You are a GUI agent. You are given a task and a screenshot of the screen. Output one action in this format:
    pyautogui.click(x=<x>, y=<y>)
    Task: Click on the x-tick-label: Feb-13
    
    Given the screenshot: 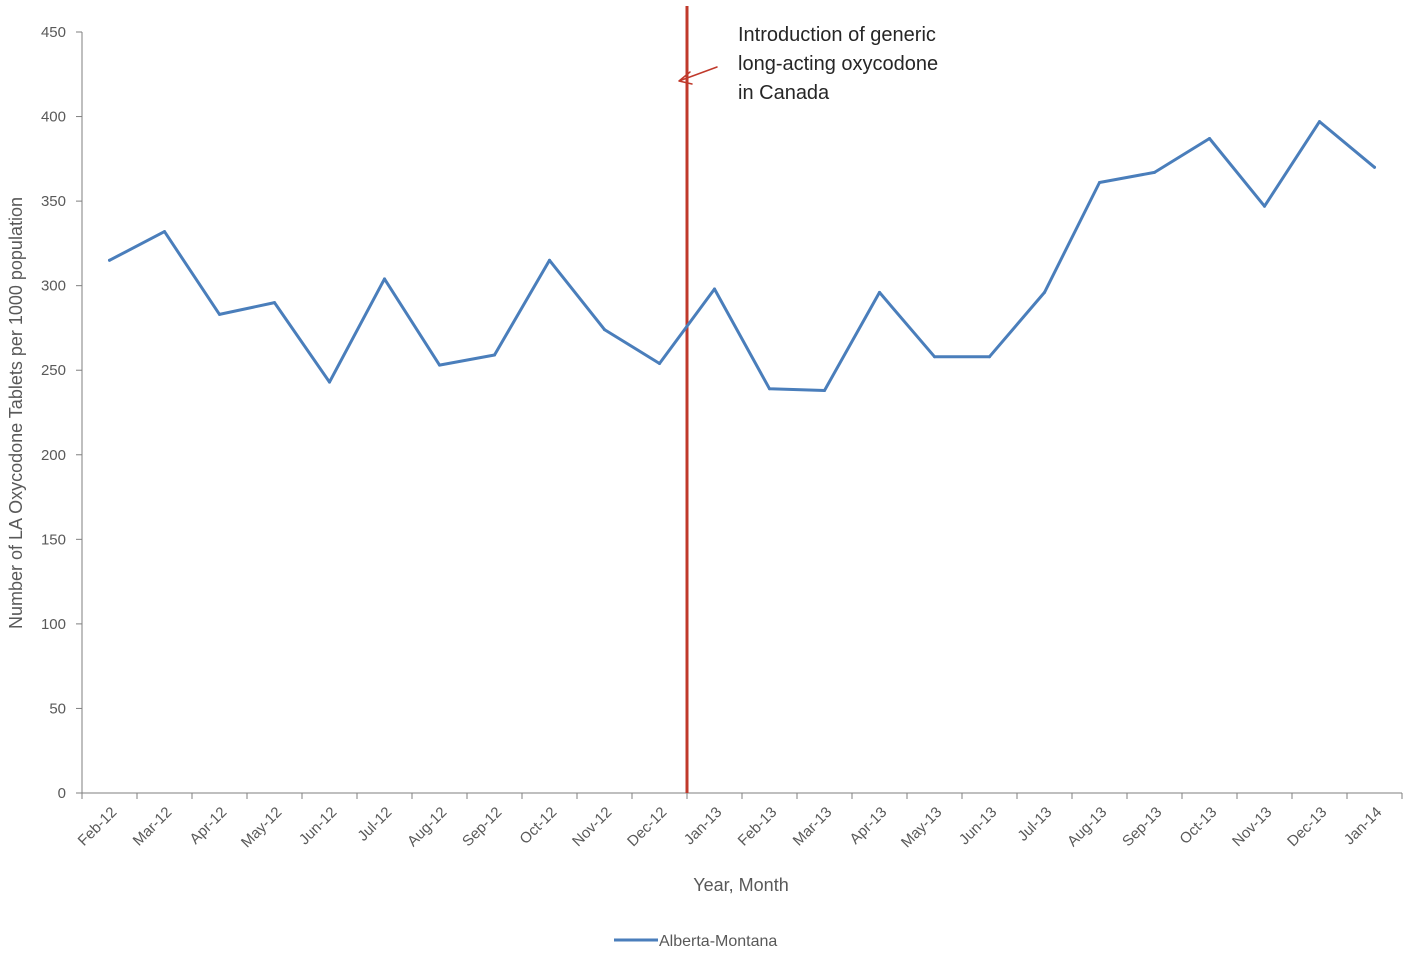 What is the action you would take?
    pyautogui.click(x=758, y=827)
    